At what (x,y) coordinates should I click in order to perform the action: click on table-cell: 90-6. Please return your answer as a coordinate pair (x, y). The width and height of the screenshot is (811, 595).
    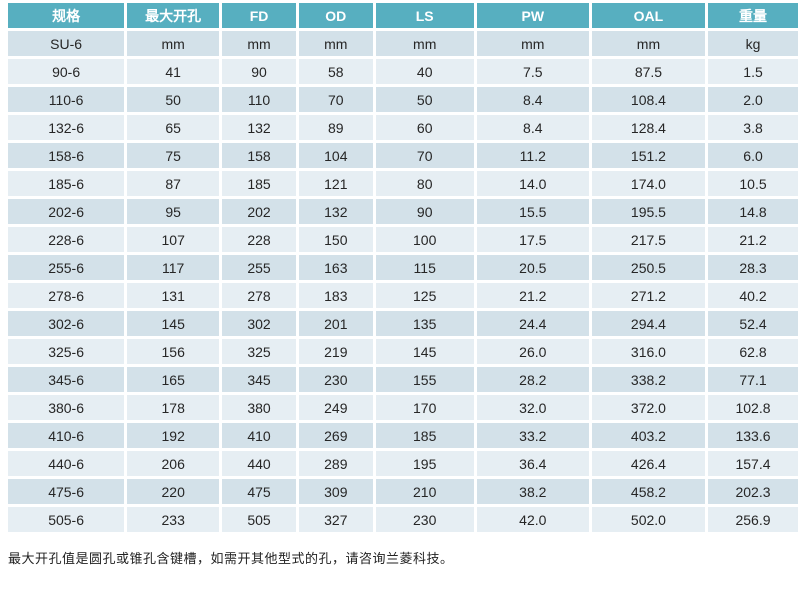
    Looking at the image, I should click on (66, 71).